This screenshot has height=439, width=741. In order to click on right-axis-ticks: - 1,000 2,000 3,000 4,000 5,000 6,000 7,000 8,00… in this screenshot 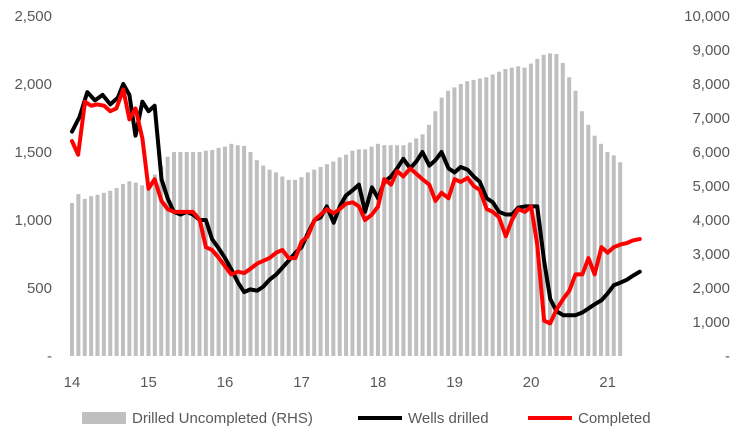, I will do `click(707, 186)`.